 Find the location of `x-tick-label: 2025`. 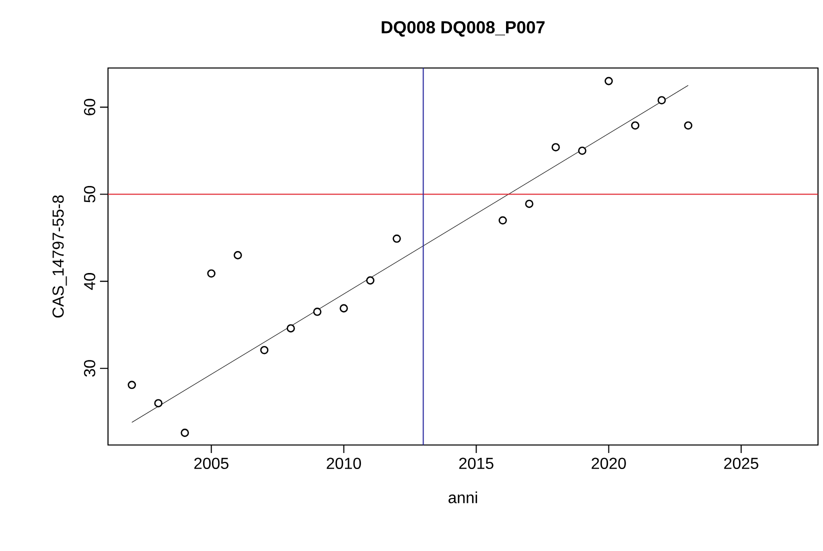

x-tick-label: 2025 is located at coordinates (741, 464).